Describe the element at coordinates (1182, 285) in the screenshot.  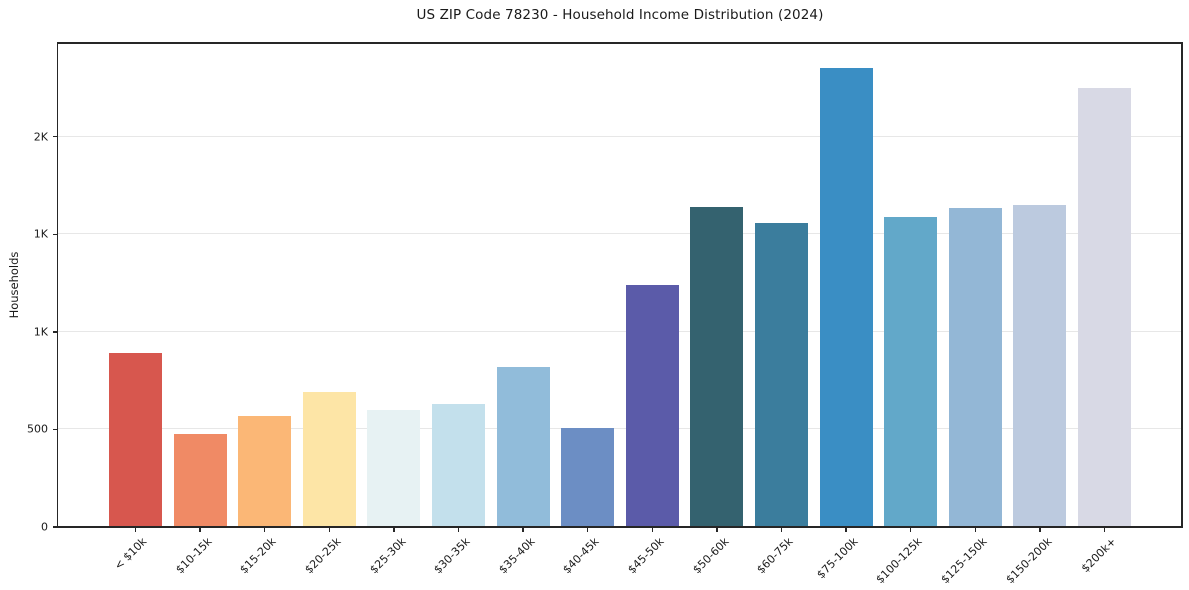
I see `axis-spine-right` at that location.